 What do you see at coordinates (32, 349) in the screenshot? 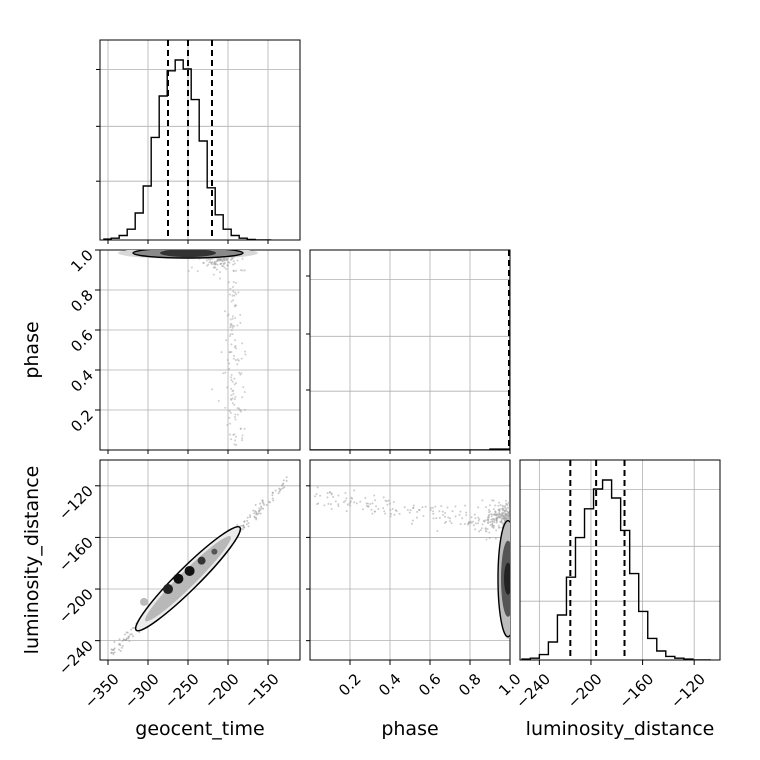
I see `yaxis-label-phase: phase` at bounding box center [32, 349].